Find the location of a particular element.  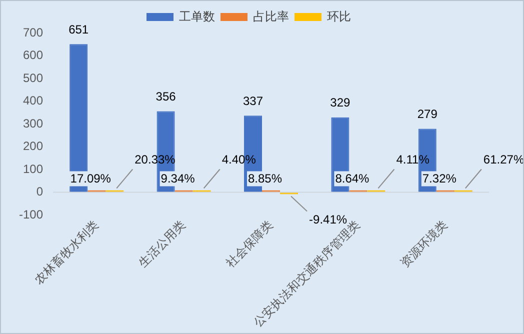

y-tick-label: 200 is located at coordinates (33, 146).